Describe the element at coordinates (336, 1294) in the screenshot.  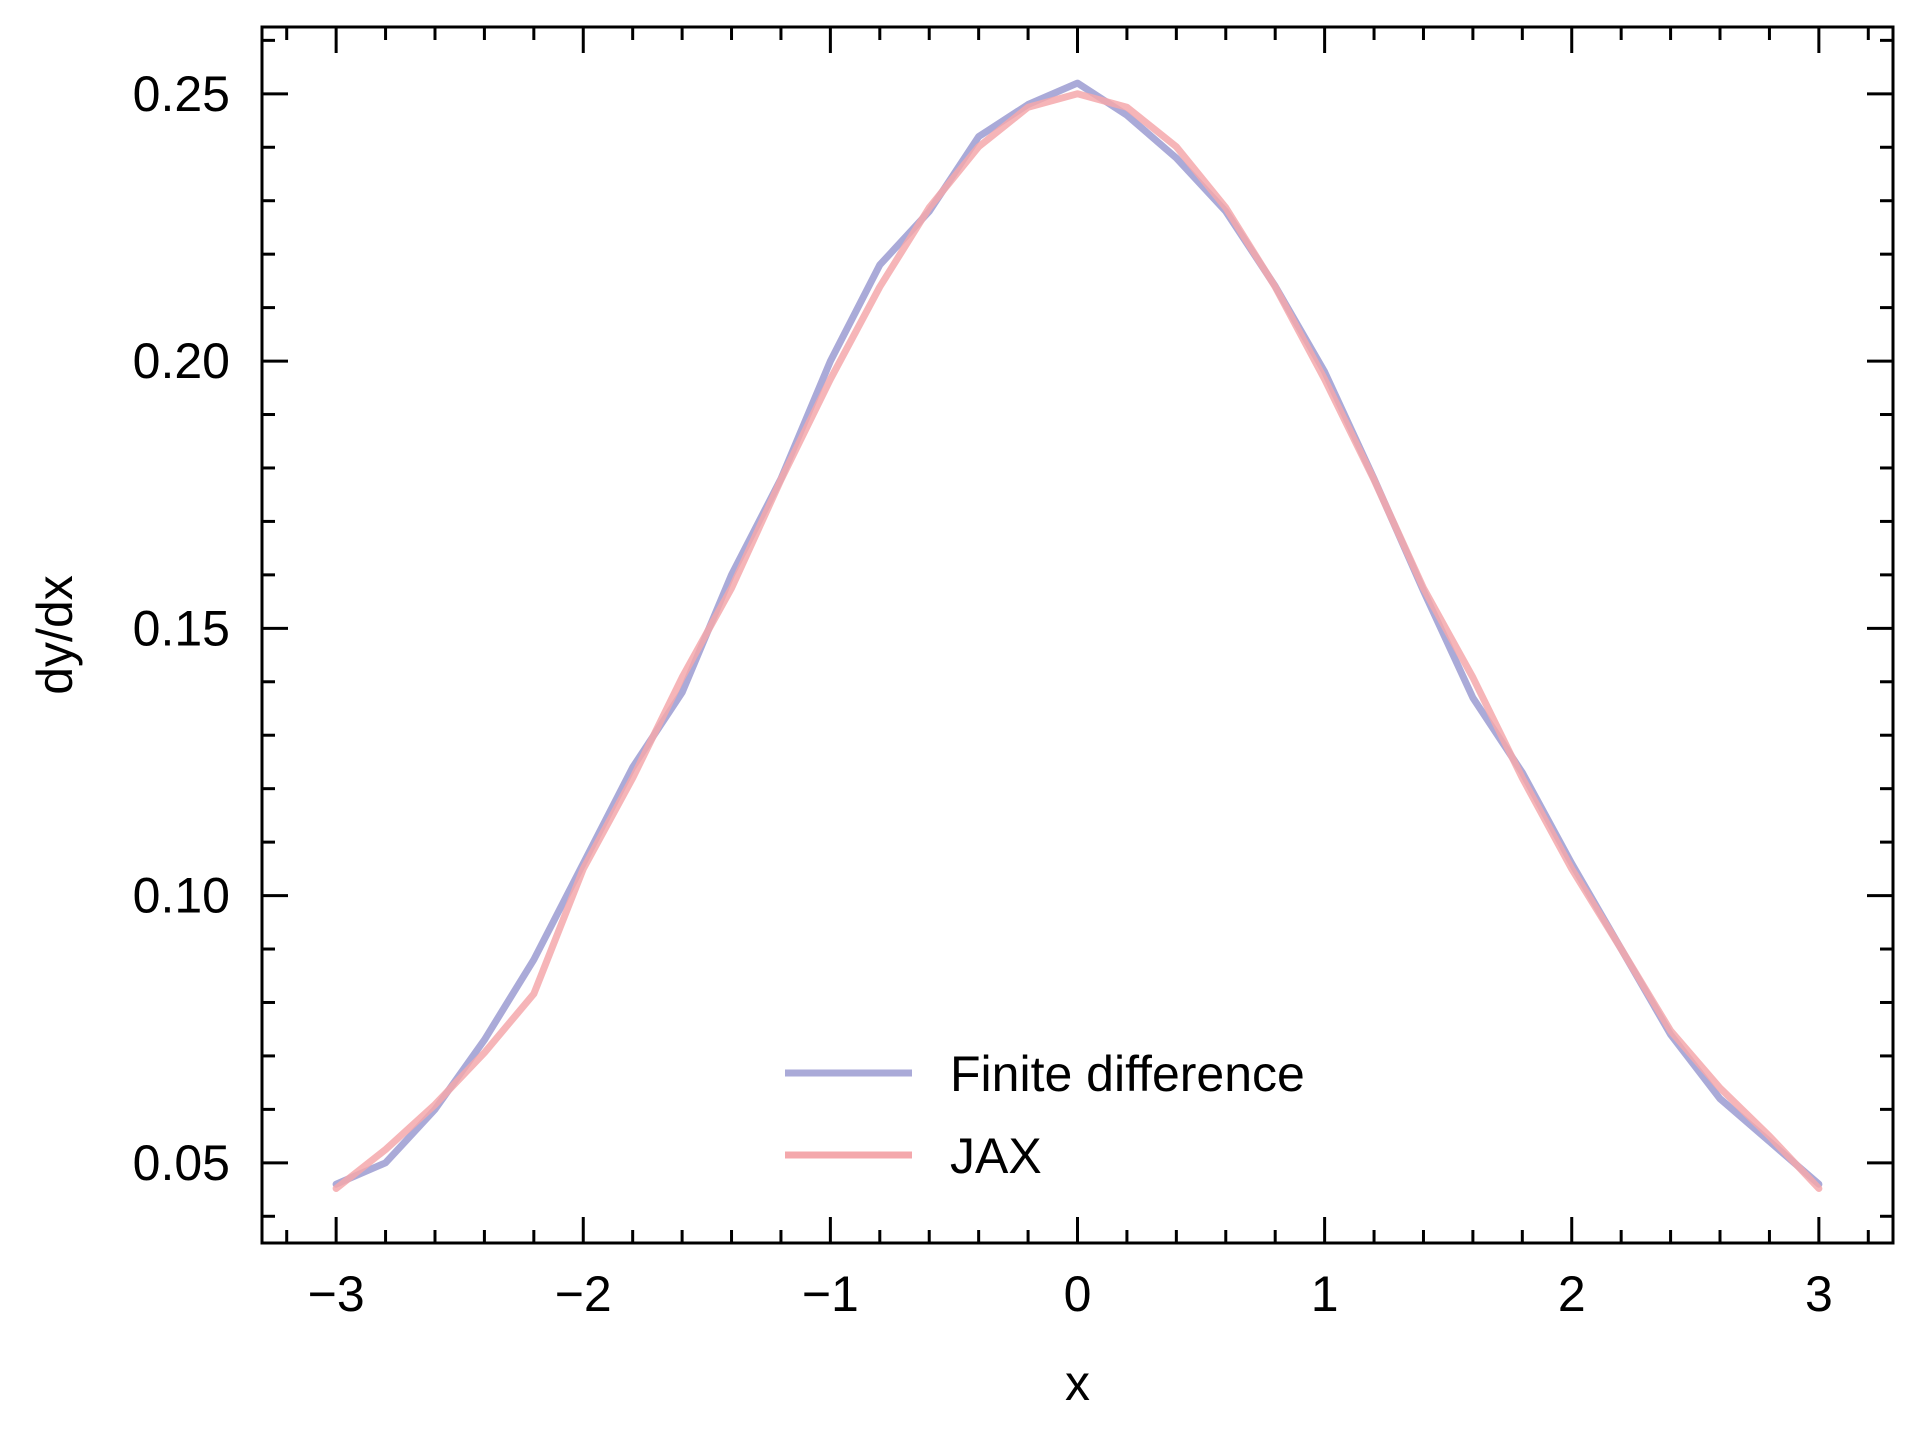
I see `x-tick-label: −3` at that location.